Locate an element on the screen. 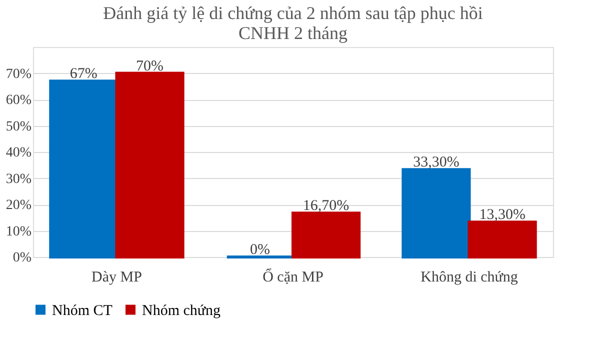 This screenshot has width=592, height=345. y-tick-label: 40% is located at coordinates (19, 153).